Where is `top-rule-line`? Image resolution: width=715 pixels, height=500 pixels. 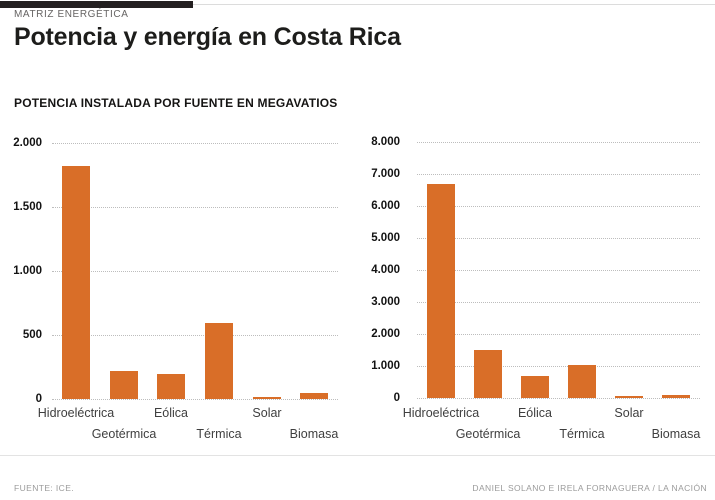 top-rule-line is located at coordinates (357, 4).